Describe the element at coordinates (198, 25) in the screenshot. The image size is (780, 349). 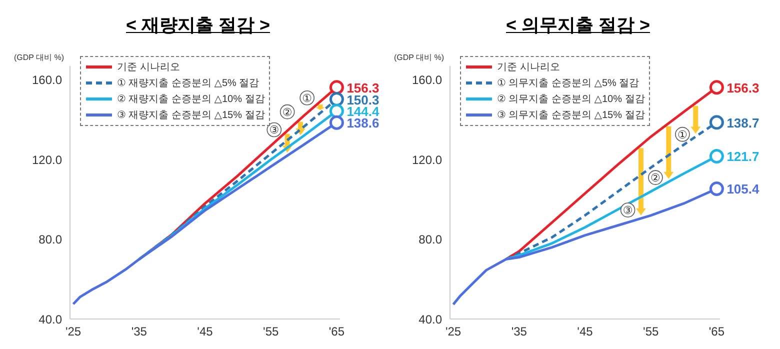
I see `chart-title: < 재량지출 절감 >` at that location.